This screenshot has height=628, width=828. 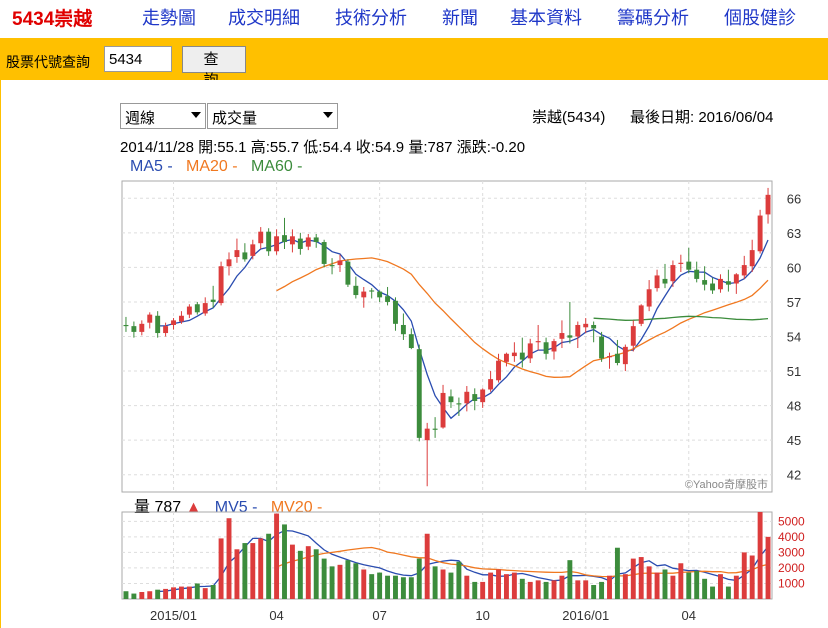 I want to click on up-triangle-icon: ▲, so click(x=193, y=507).